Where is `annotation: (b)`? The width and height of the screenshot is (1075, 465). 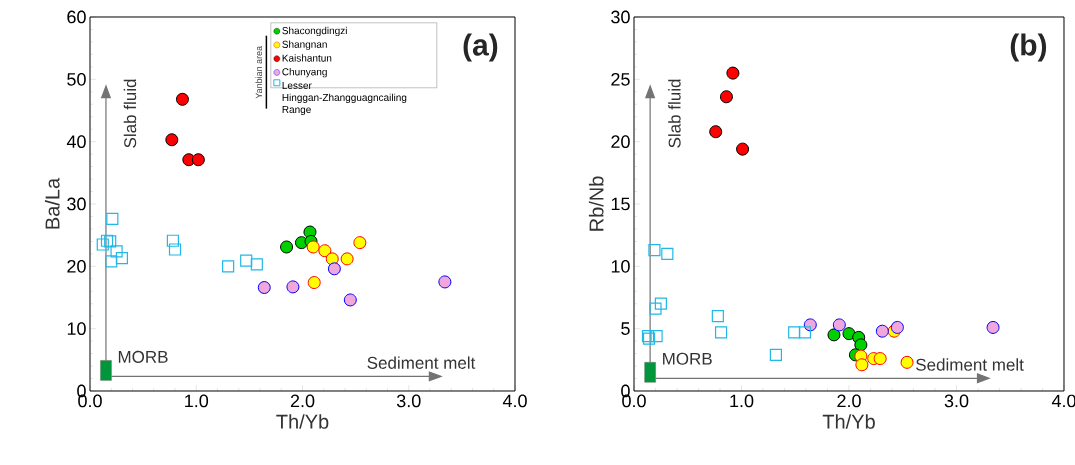 annotation: (b) is located at coordinates (1028, 47).